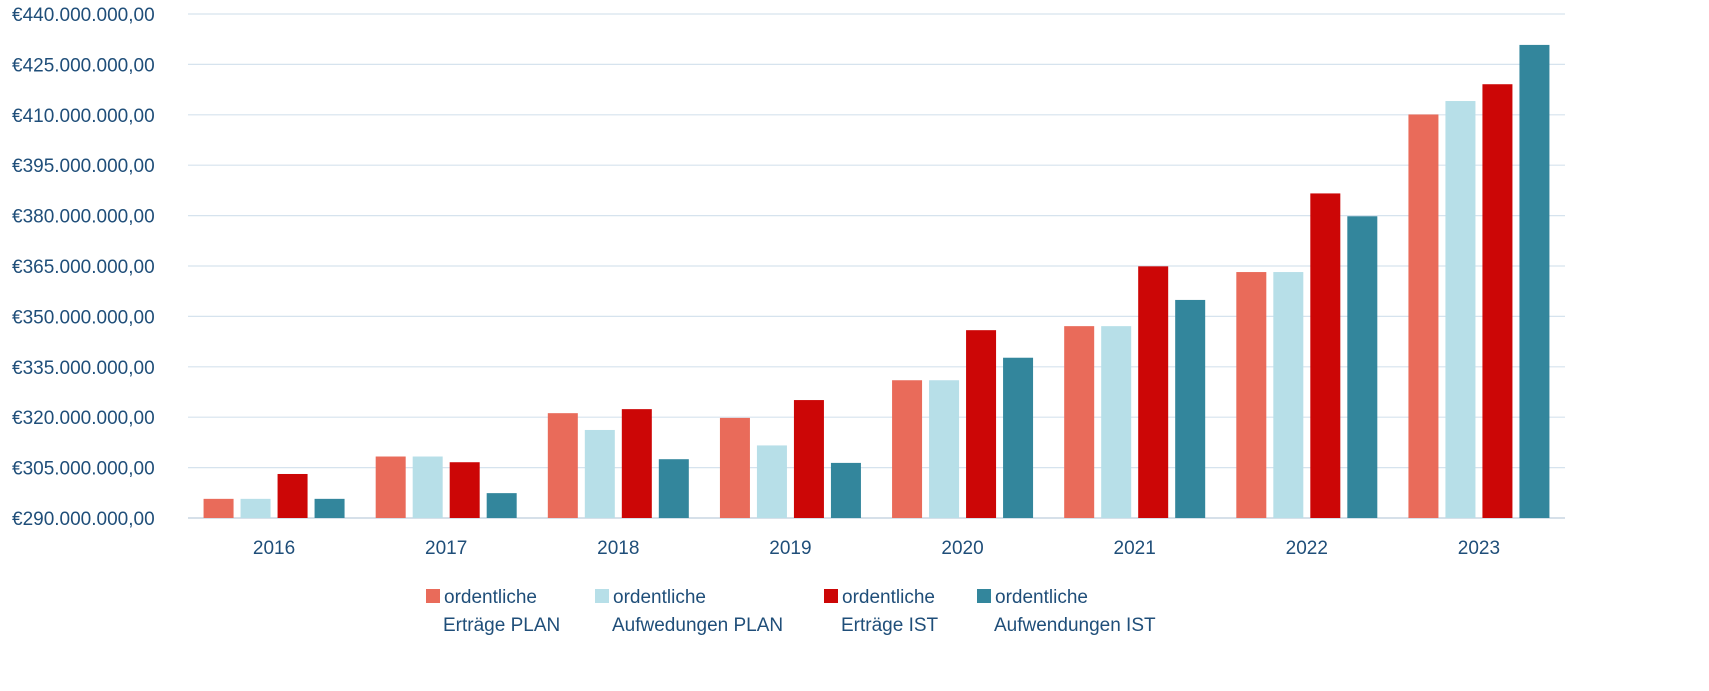  What do you see at coordinates (1135, 548) in the screenshot?
I see `x-tick-label: 2021` at bounding box center [1135, 548].